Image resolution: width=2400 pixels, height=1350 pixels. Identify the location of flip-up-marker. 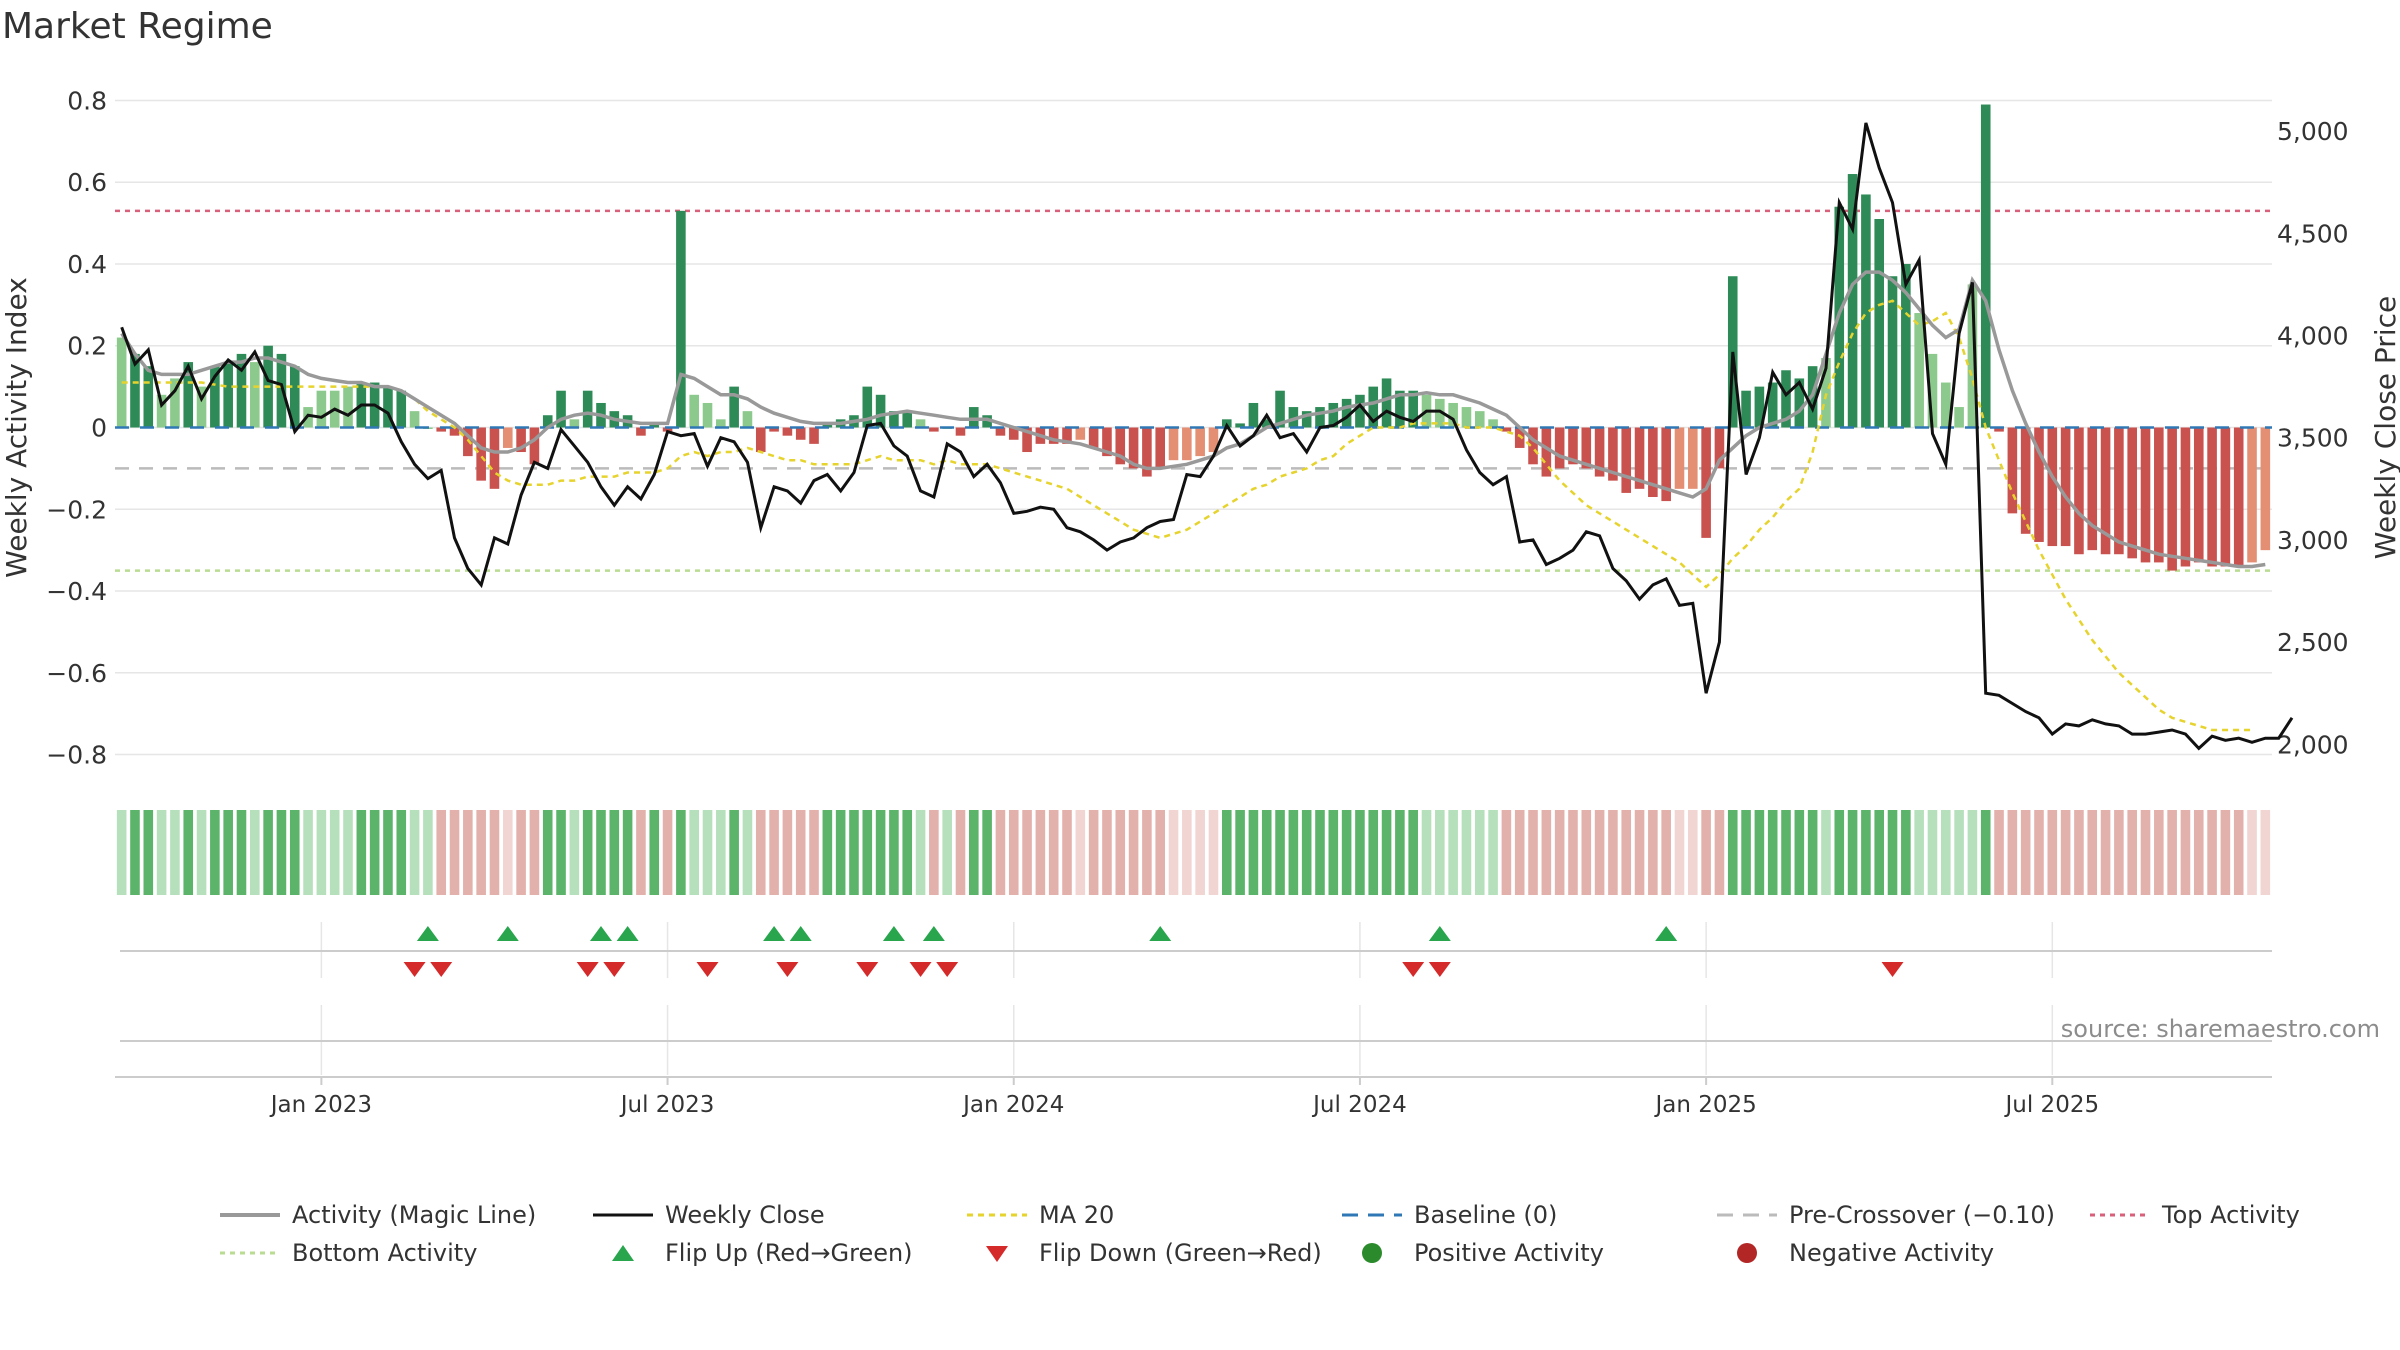
(933, 933).